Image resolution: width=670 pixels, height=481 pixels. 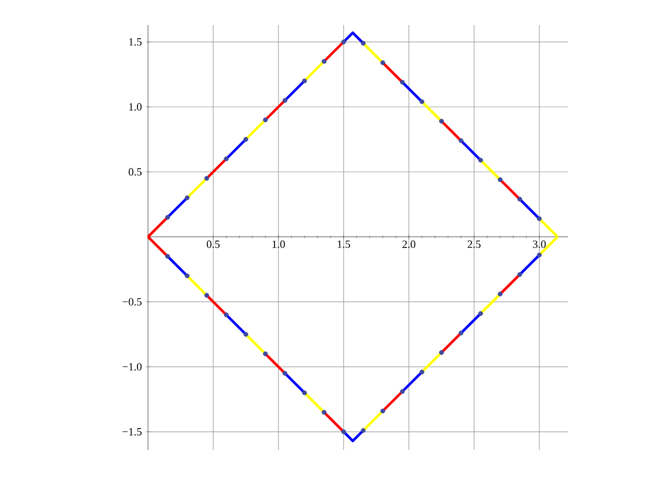 I want to click on x-tick-label: 1.0, so click(x=278, y=244).